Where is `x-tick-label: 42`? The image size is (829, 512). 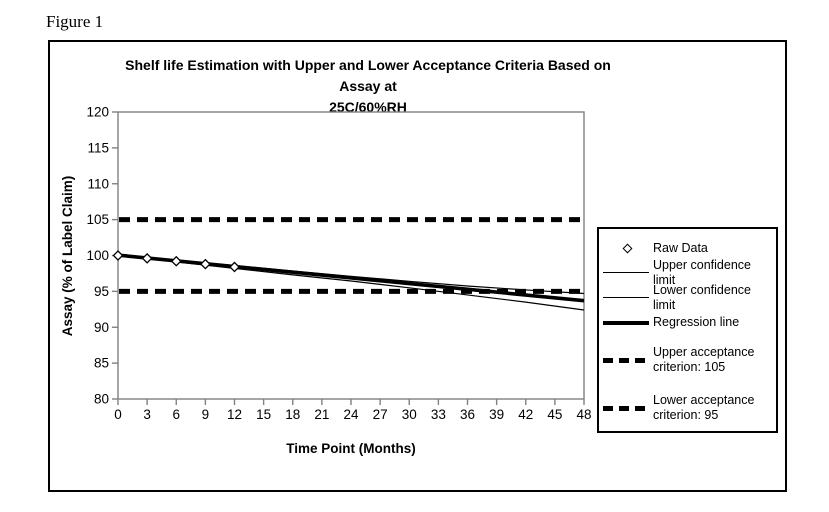 x-tick-label: 42 is located at coordinates (525, 414).